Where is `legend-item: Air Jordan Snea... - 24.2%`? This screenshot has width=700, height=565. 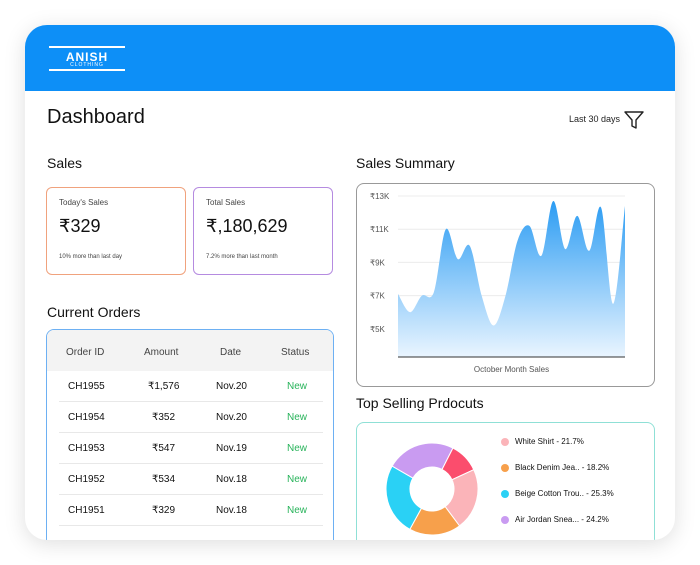 legend-item: Air Jordan Snea... - 24.2% is located at coordinates (555, 519).